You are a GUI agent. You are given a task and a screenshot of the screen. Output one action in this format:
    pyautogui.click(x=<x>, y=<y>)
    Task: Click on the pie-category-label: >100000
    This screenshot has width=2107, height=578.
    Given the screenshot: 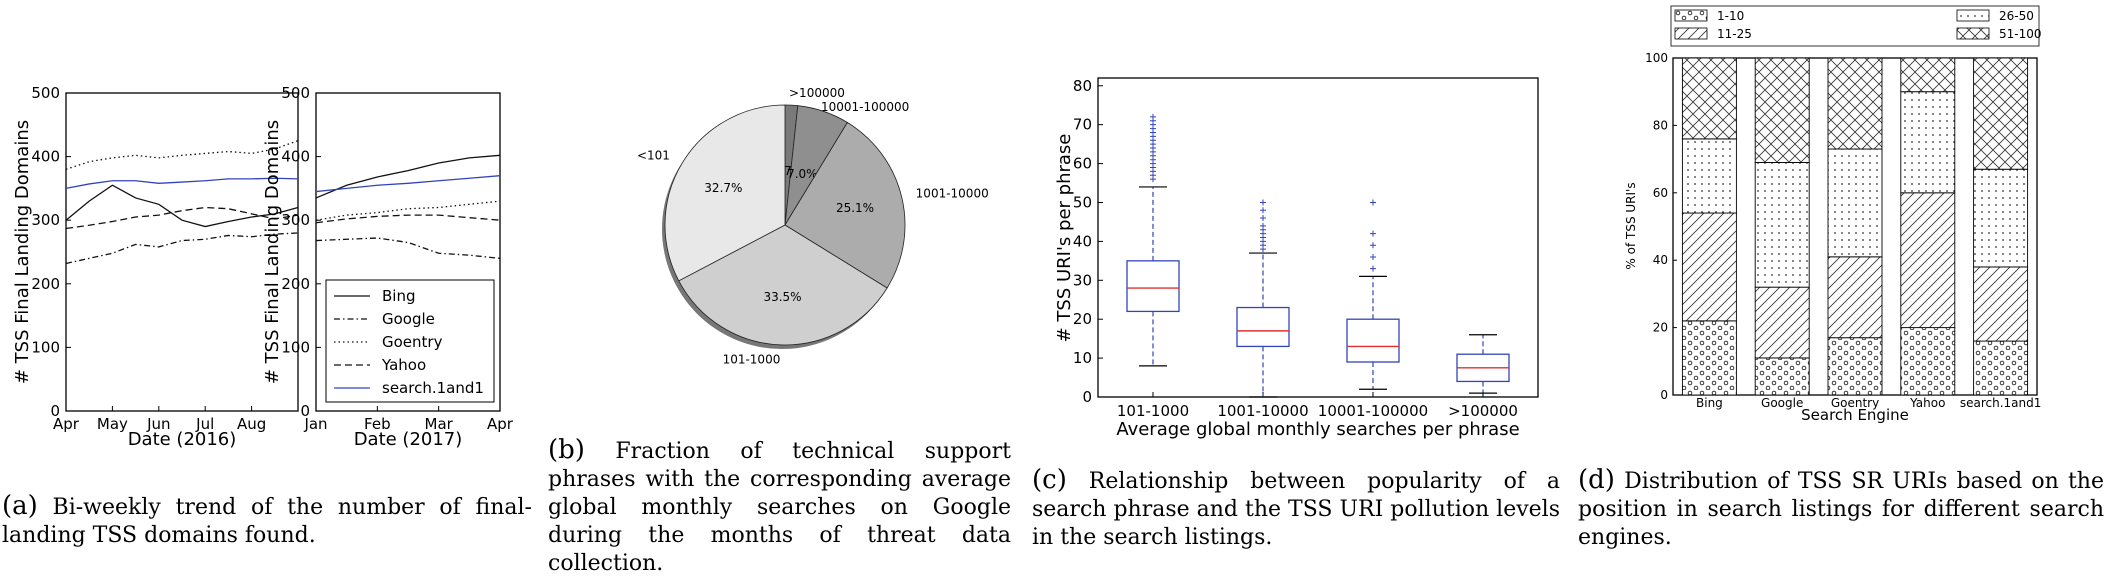 What is the action you would take?
    pyautogui.click(x=817, y=93)
    